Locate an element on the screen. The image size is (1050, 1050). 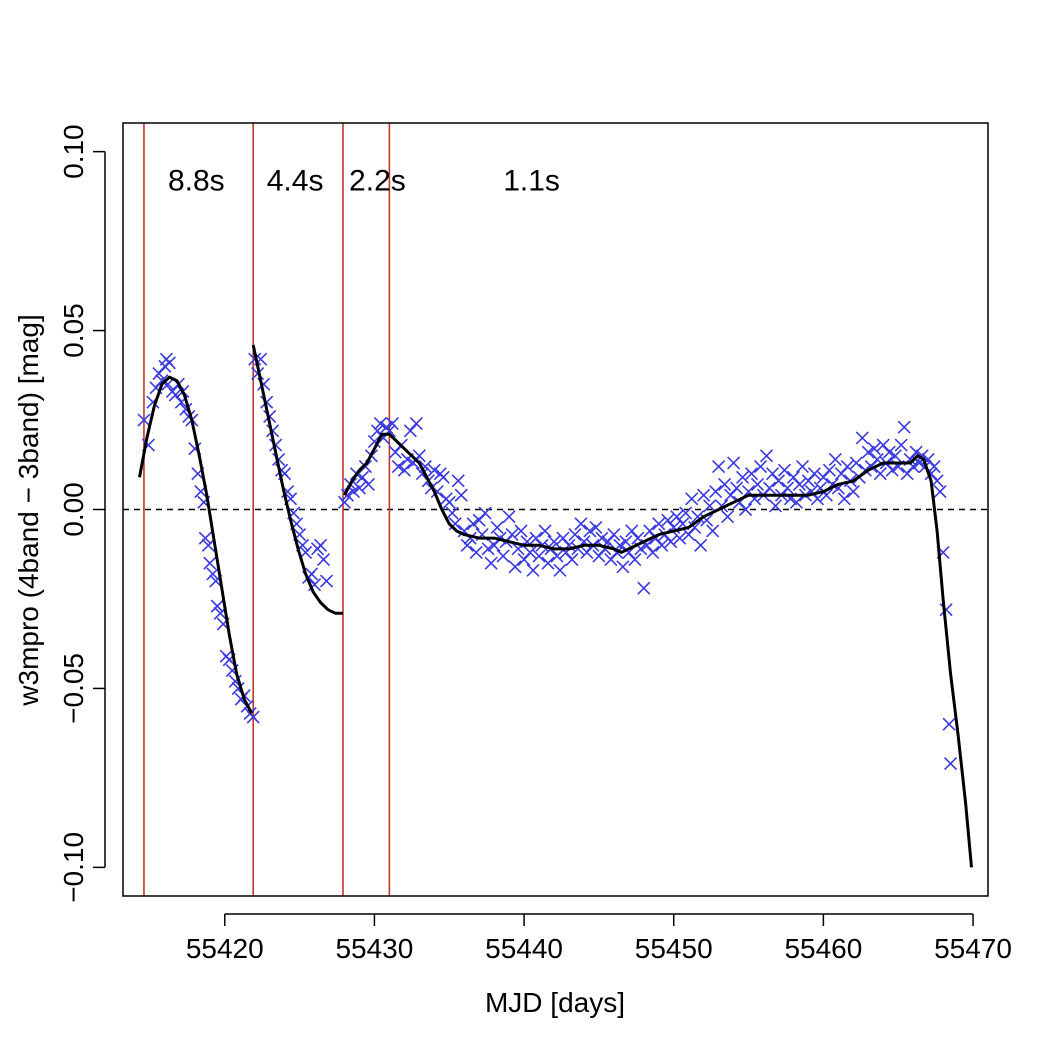
x-tick-label: 55470 is located at coordinates (973, 948).